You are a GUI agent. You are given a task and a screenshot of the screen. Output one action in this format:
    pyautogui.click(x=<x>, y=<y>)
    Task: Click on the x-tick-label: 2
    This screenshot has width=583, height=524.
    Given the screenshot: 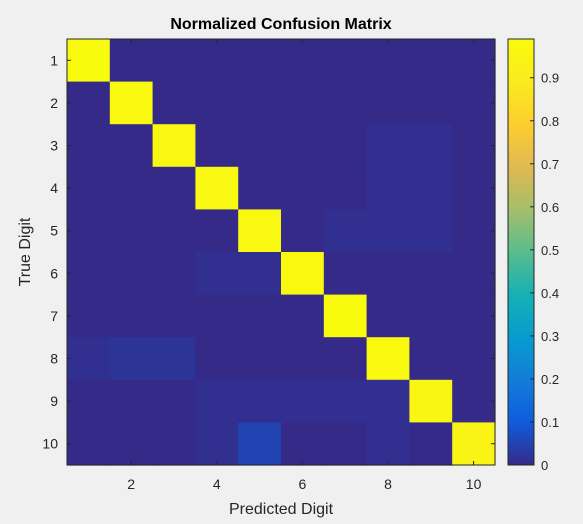 What is the action you would take?
    pyautogui.click(x=131, y=484)
    